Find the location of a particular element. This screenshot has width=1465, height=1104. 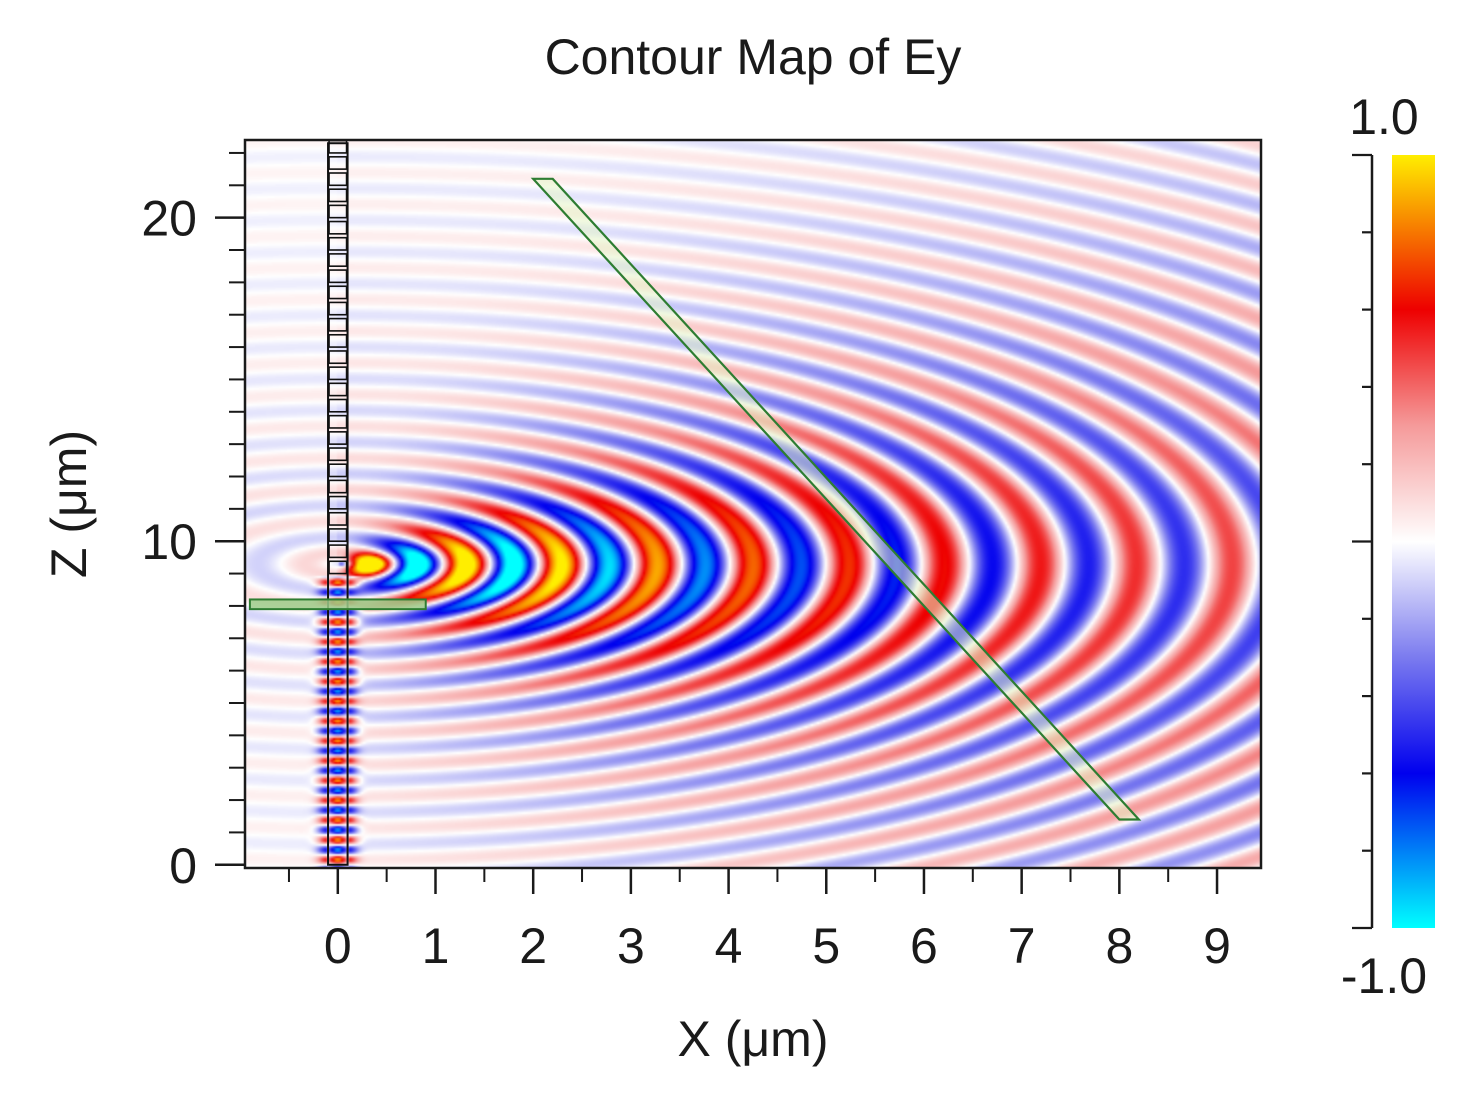

y-axis: 0 10 20 is located at coordinates (193, 522).